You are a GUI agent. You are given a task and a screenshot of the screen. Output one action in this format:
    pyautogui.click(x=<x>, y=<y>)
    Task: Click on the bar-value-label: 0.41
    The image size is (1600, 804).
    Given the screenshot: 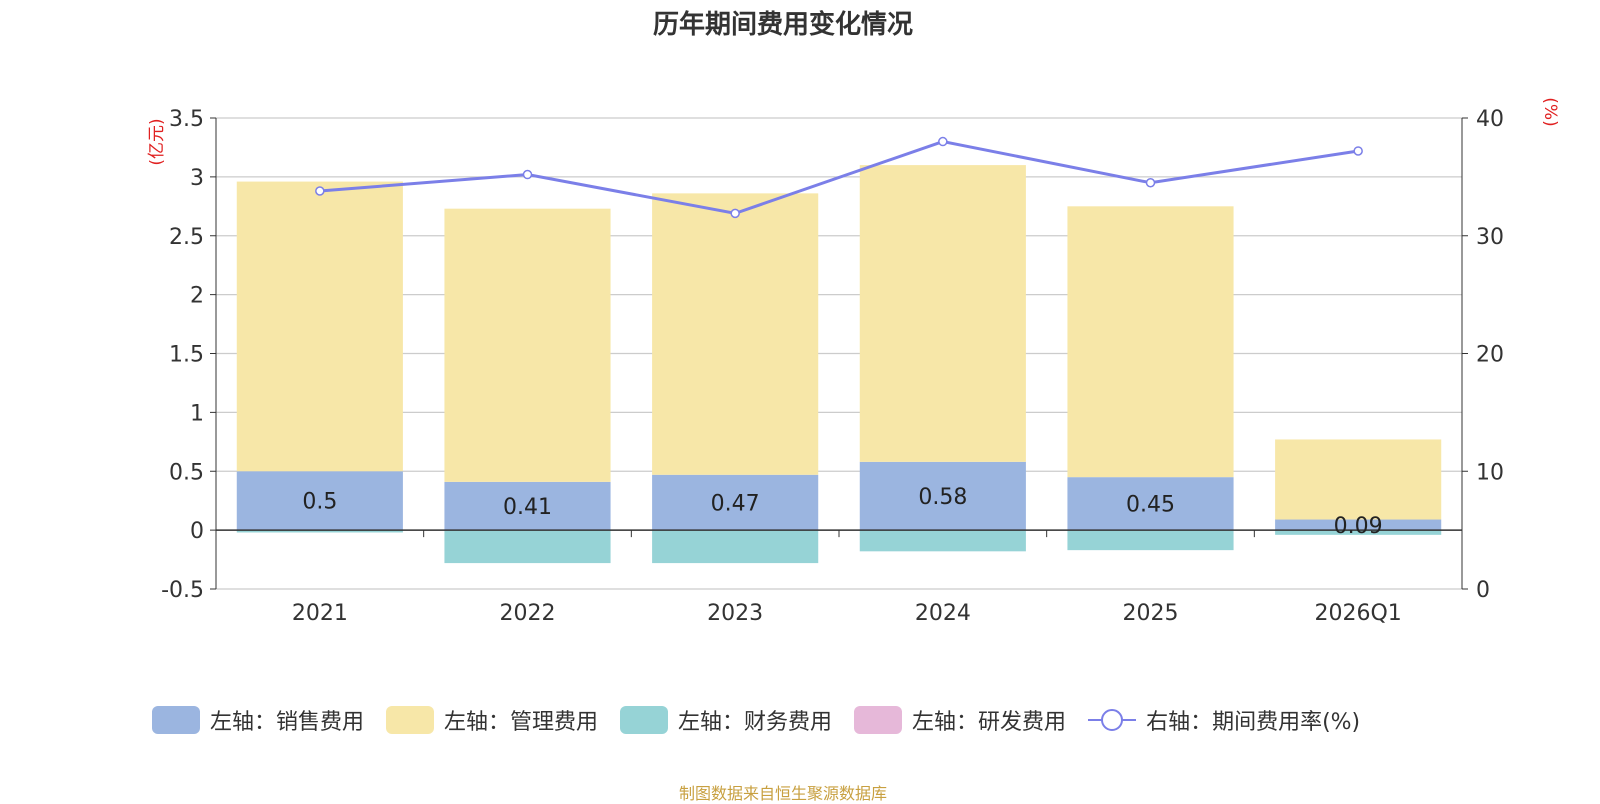 What is the action you would take?
    pyautogui.click(x=527, y=507)
    